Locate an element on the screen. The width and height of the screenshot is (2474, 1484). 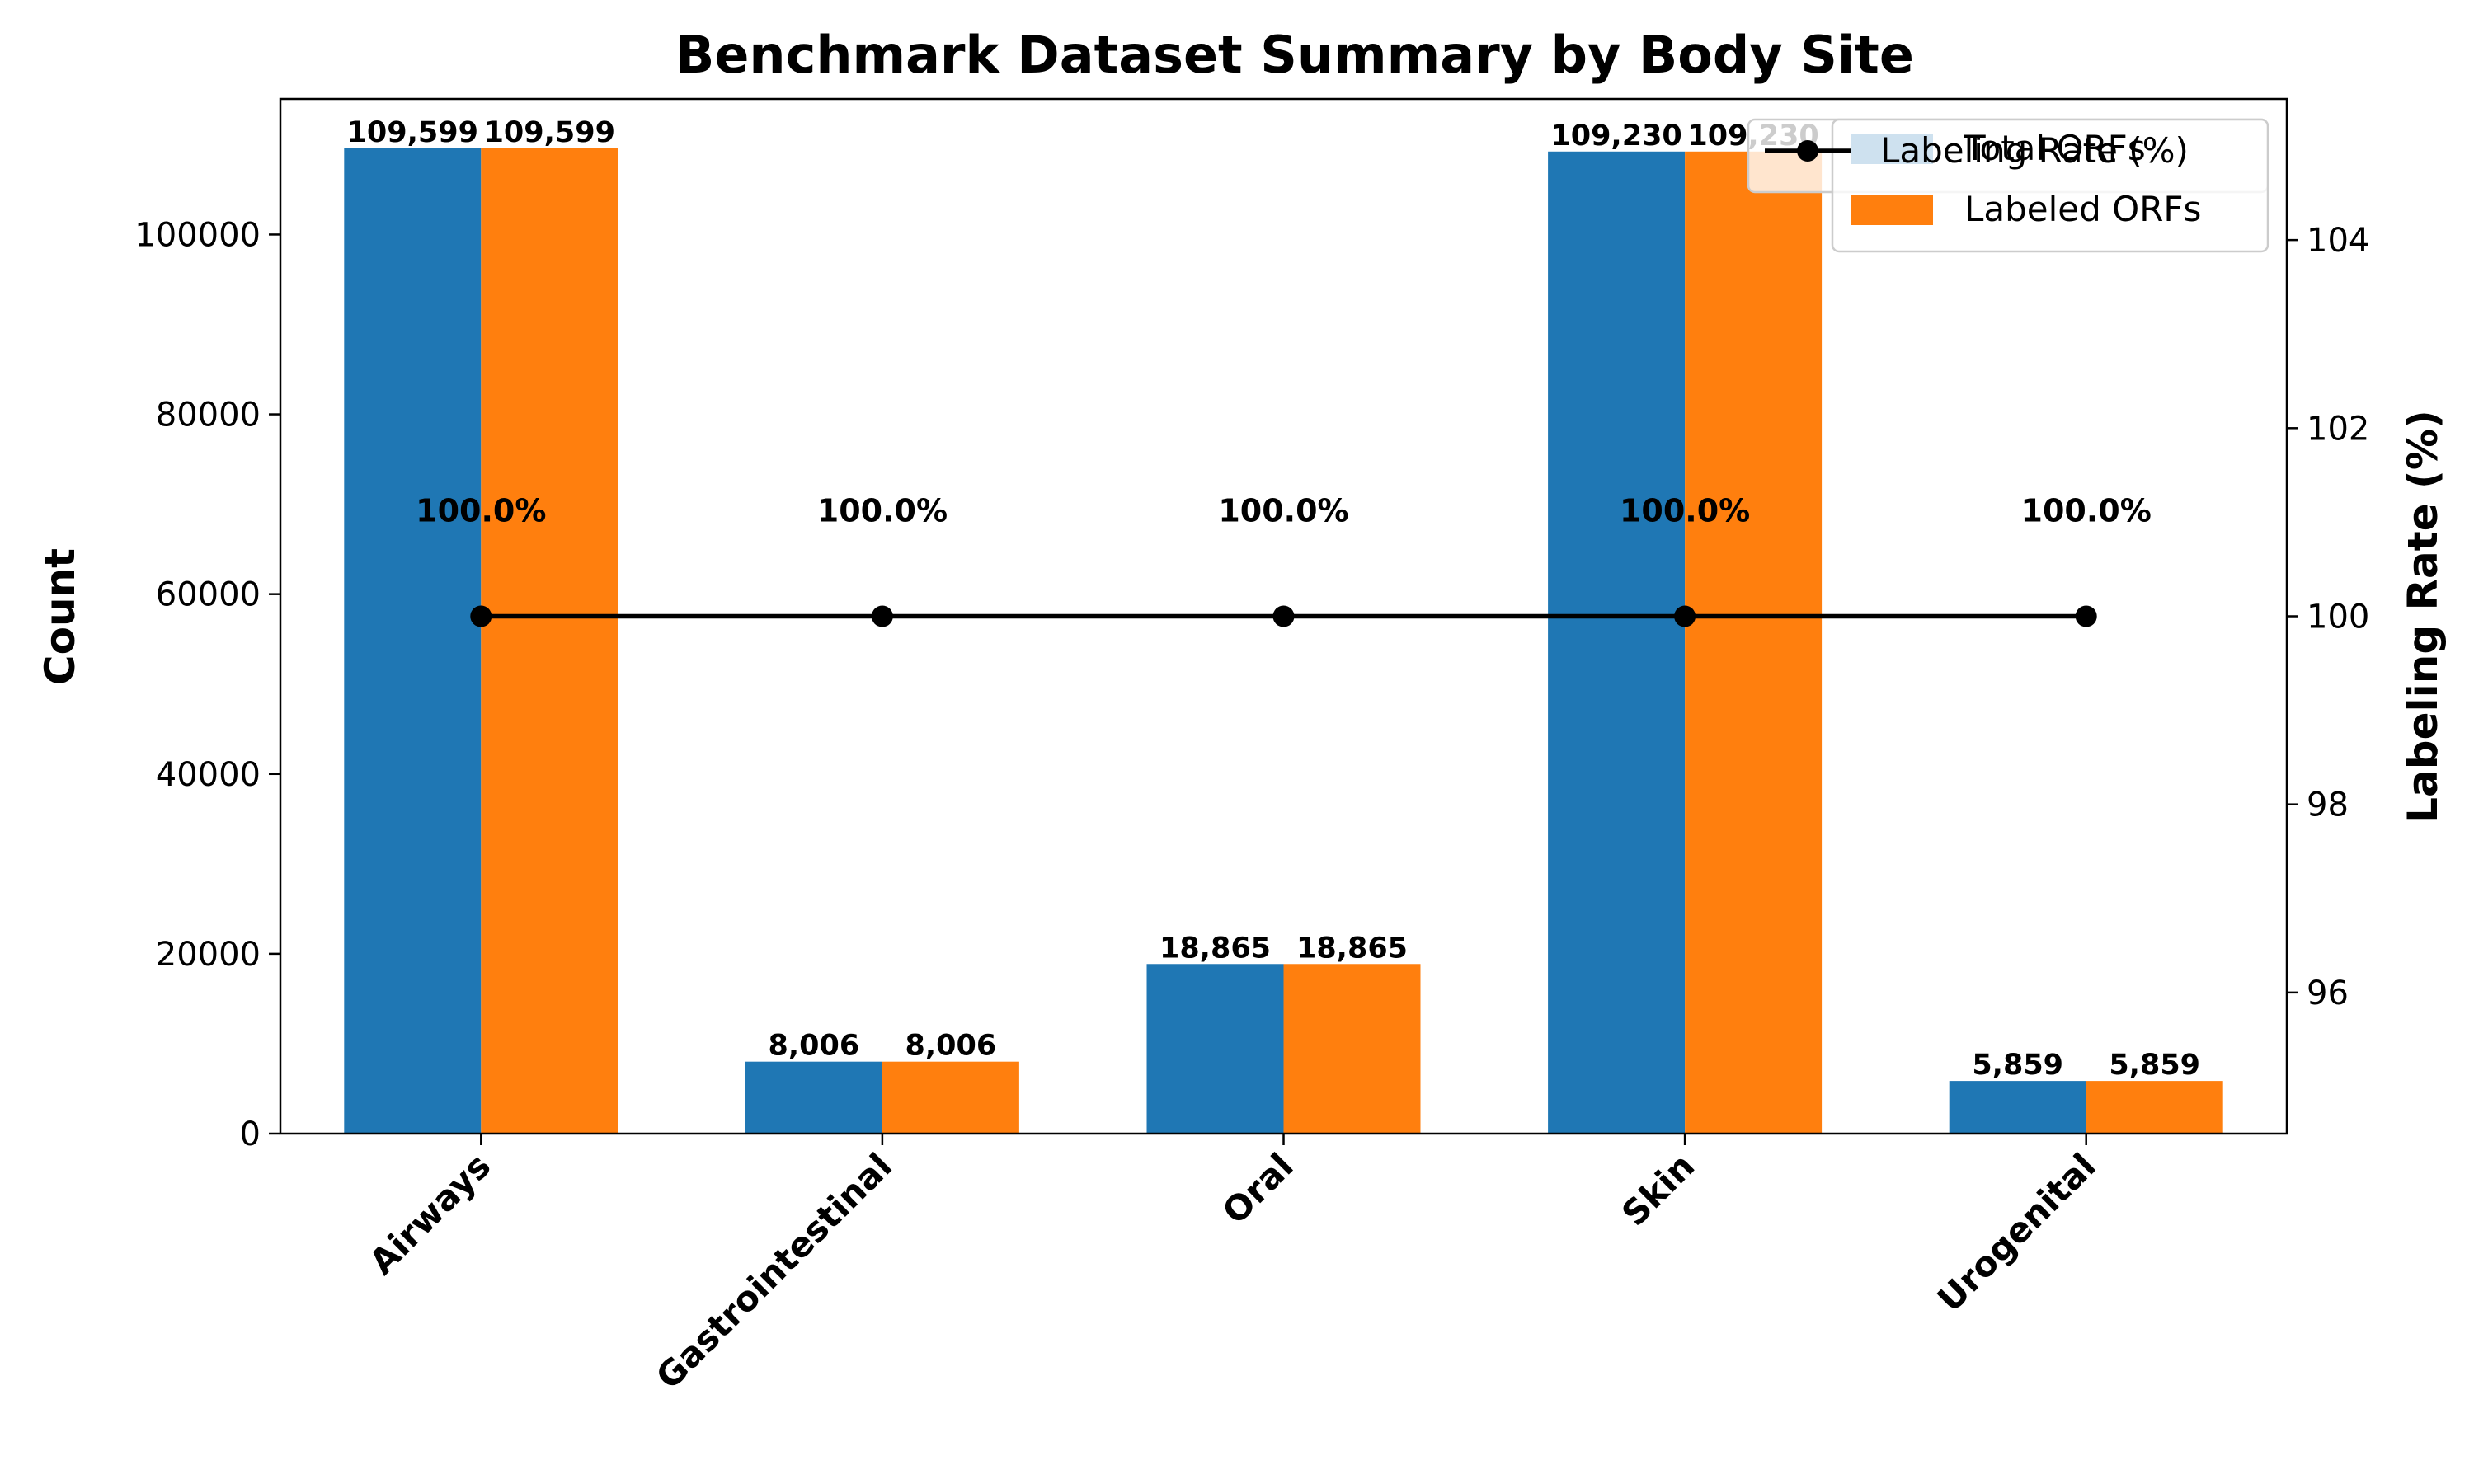
y-tick-label: 100000 is located at coordinates (197, 235).